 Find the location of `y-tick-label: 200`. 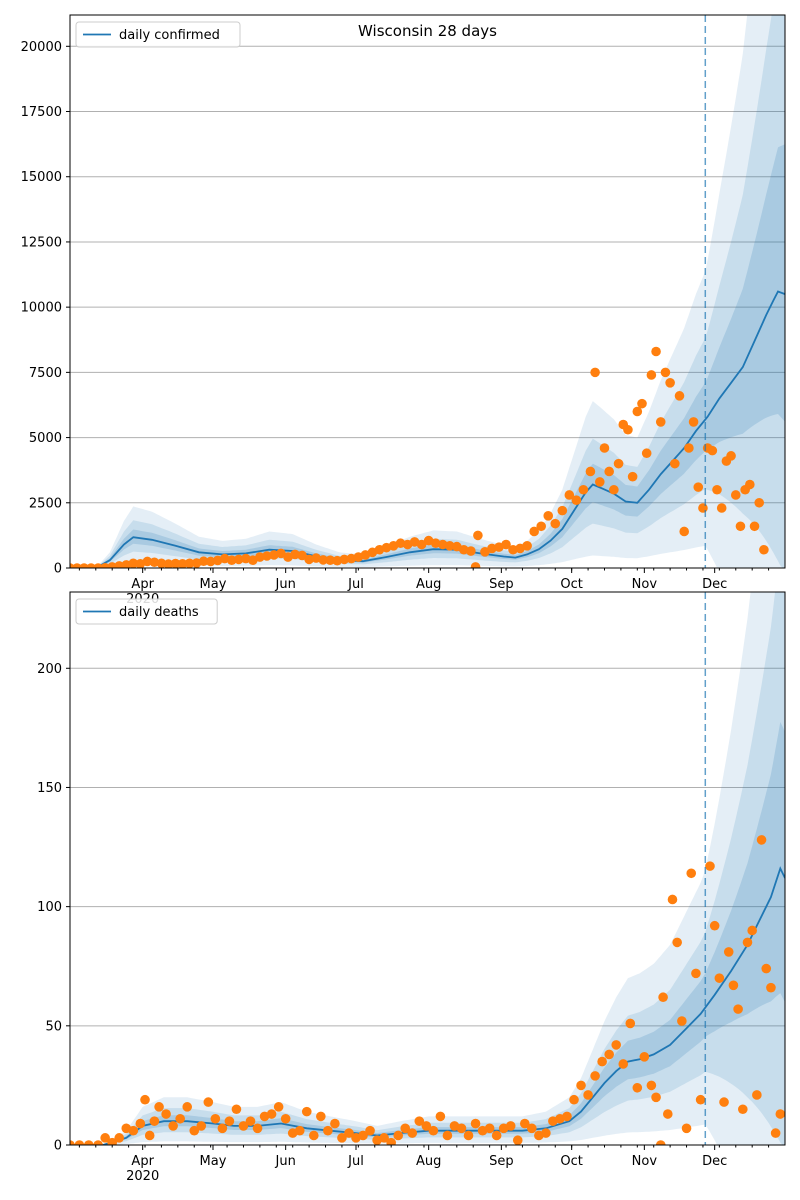

y-tick-label: 200 is located at coordinates (49, 669).